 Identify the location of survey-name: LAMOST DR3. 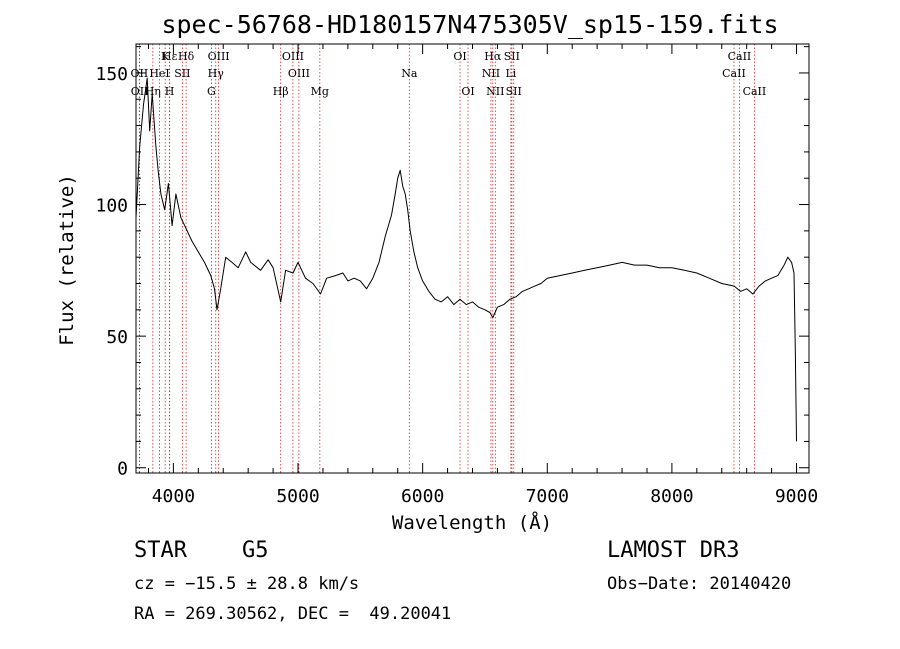
(673, 550).